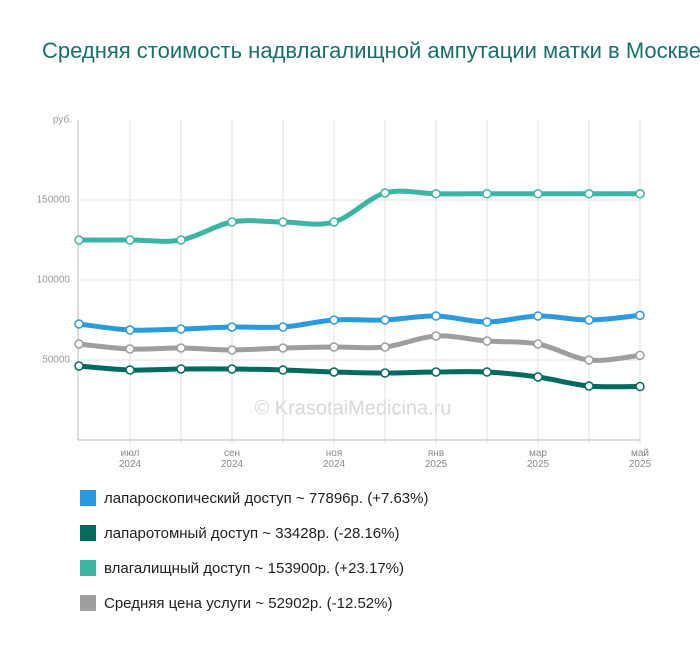 Image resolution: width=700 pixels, height=651 pixels. I want to click on x-tick-label: сен 2024, so click(232, 459).